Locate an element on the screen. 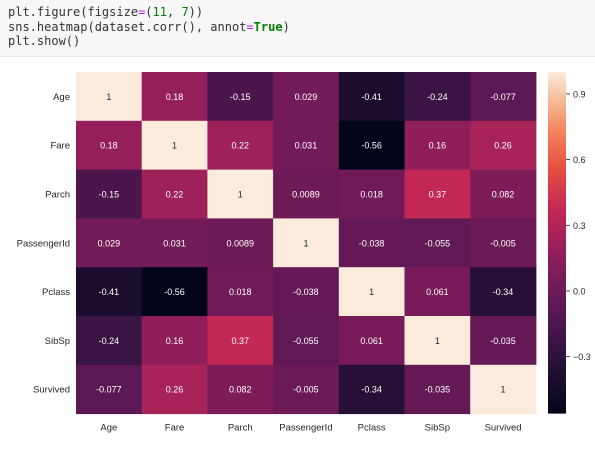 The width and height of the screenshot is (595, 449). code-line-2: sns.heatmap(dataset.corr(), annot=True) is located at coordinates (149, 26).